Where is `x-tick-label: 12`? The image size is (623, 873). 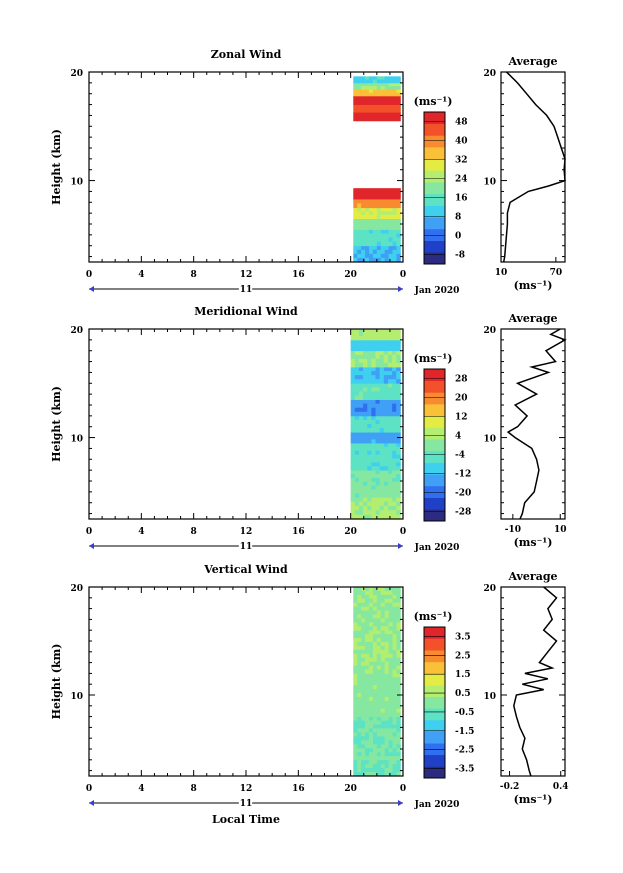 x-tick-label: 12 is located at coordinates (246, 275).